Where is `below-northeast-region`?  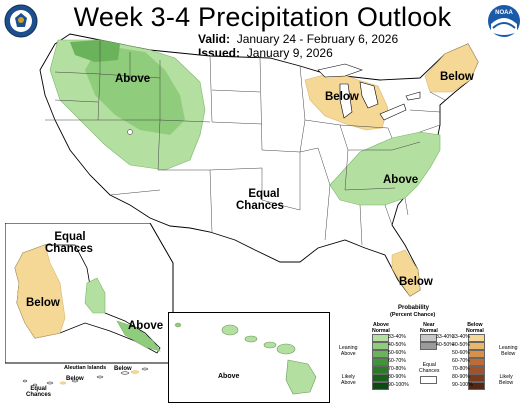 below-northeast-region is located at coordinates (451, 68).